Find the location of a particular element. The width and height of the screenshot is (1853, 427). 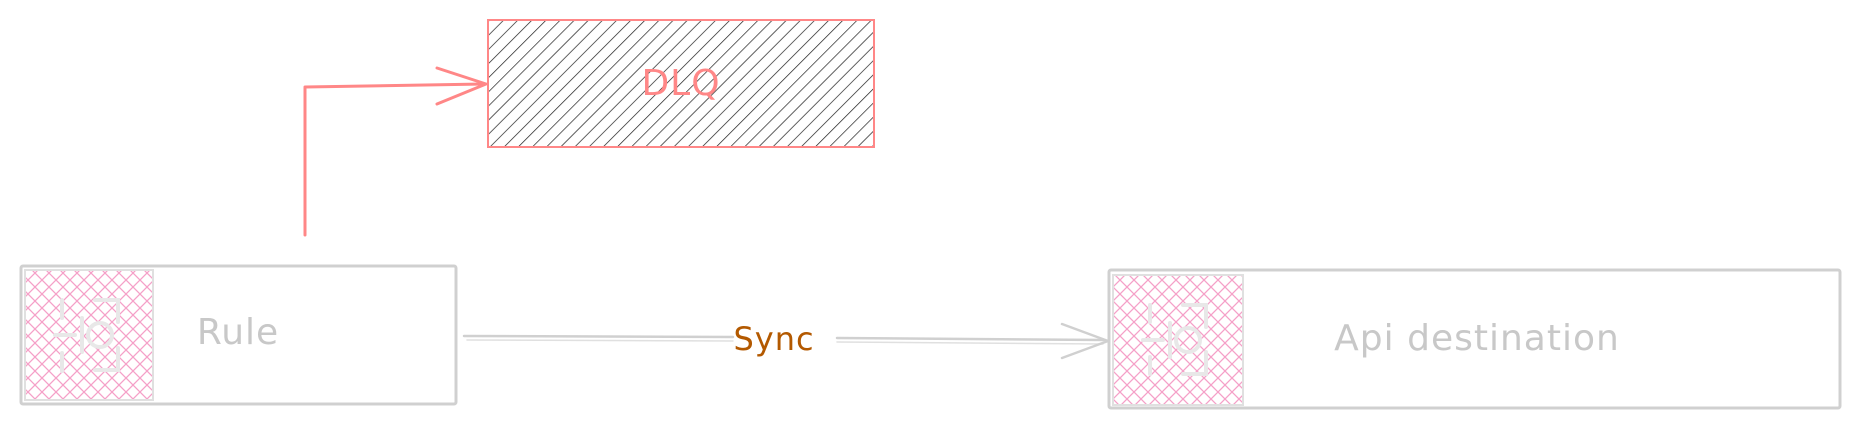

sync-label: Sync is located at coordinates (773, 339).